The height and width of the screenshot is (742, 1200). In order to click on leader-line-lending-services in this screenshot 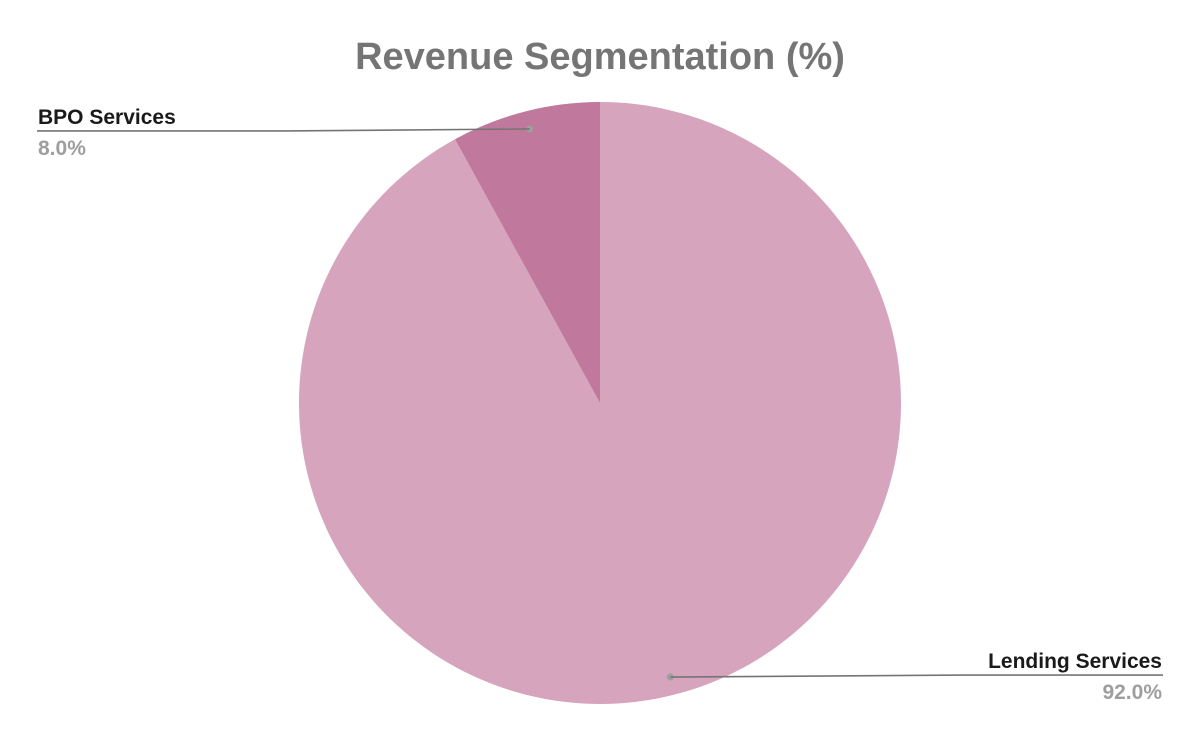, I will do `click(916, 676)`.